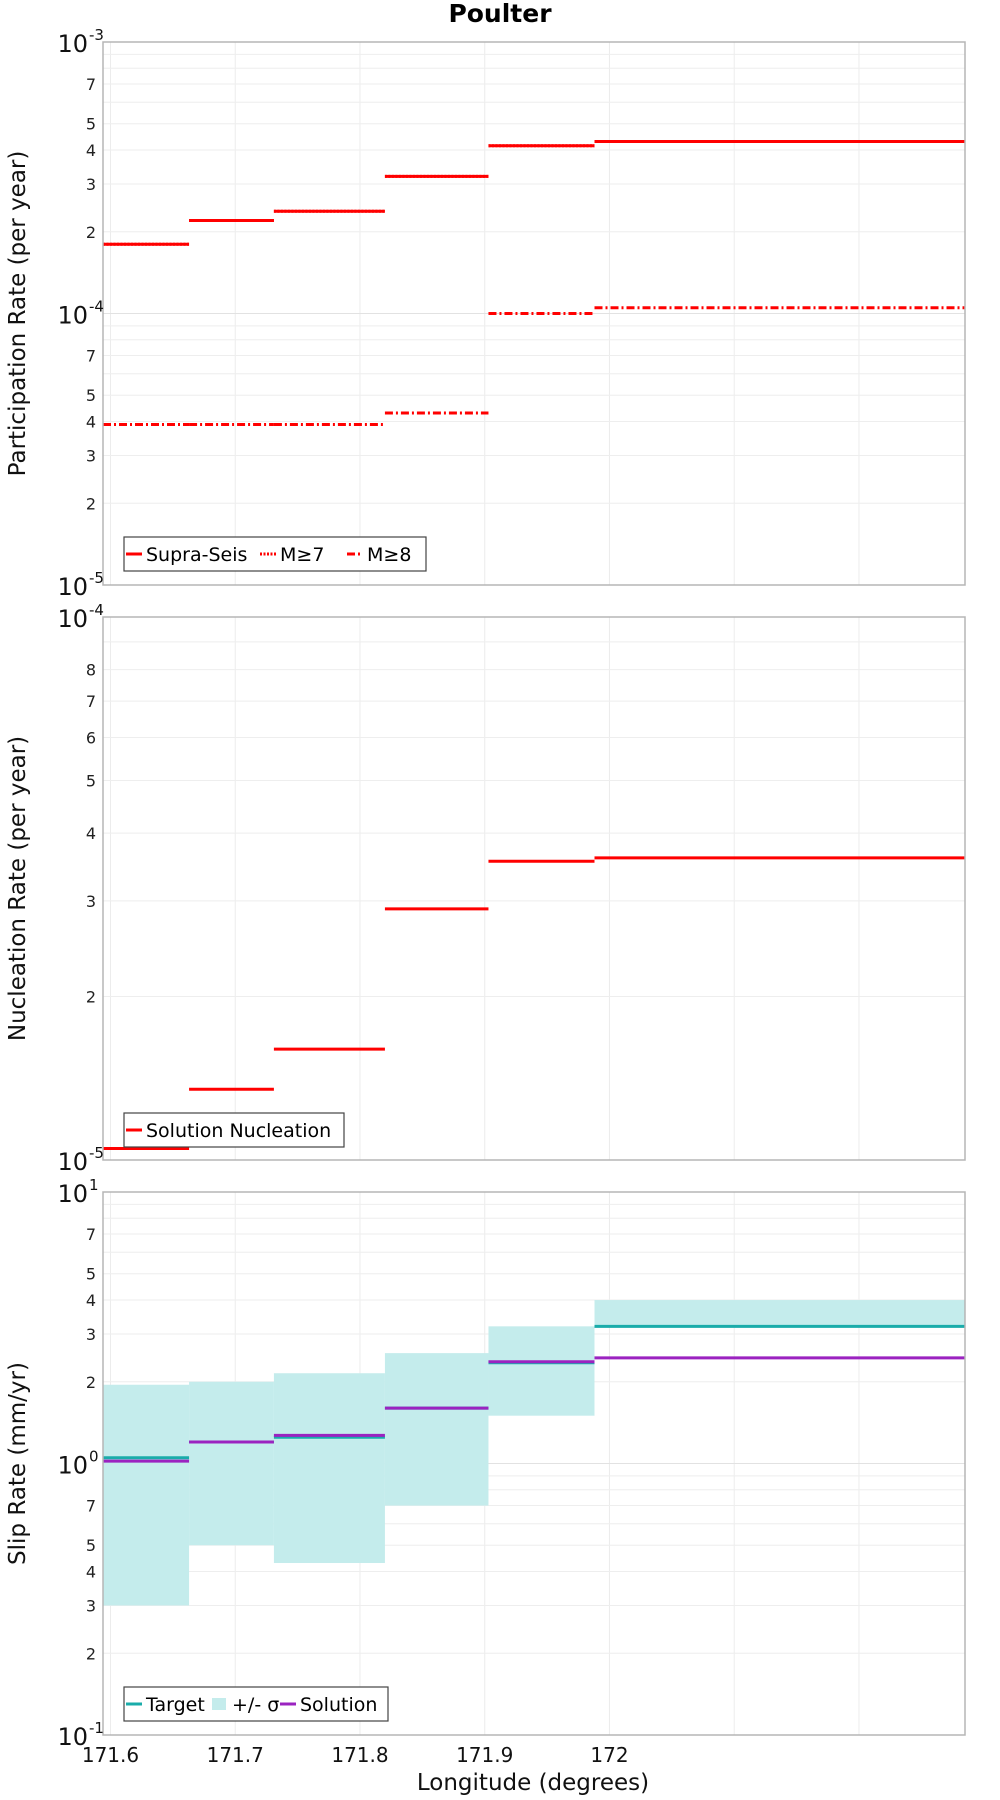 This screenshot has height=1800, width=1000. I want to click on y-axis-label: Slip Rate (mm/yr), so click(18, 1463).